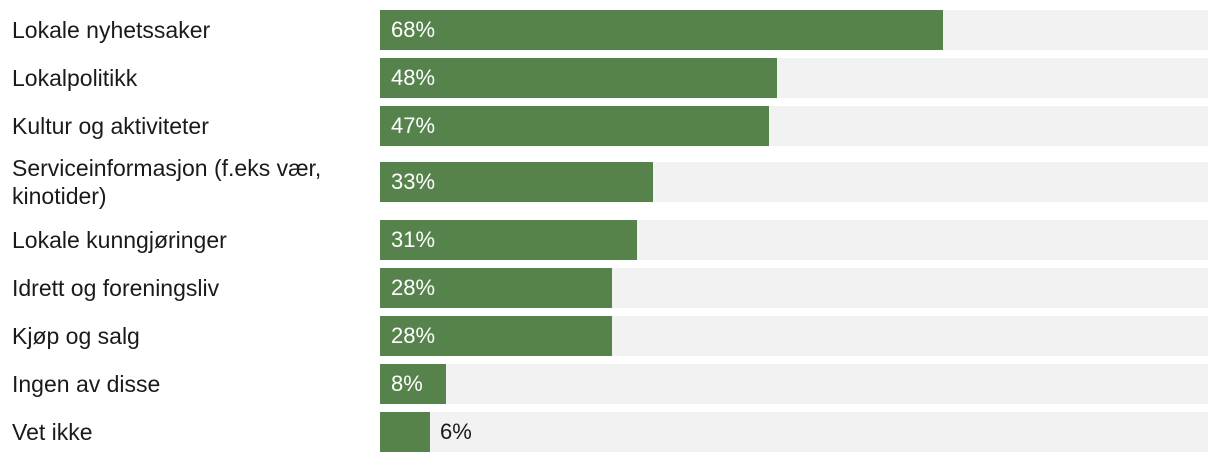 The width and height of the screenshot is (1220, 462). What do you see at coordinates (794, 384) in the screenshot?
I see `bar-track: 8%` at bounding box center [794, 384].